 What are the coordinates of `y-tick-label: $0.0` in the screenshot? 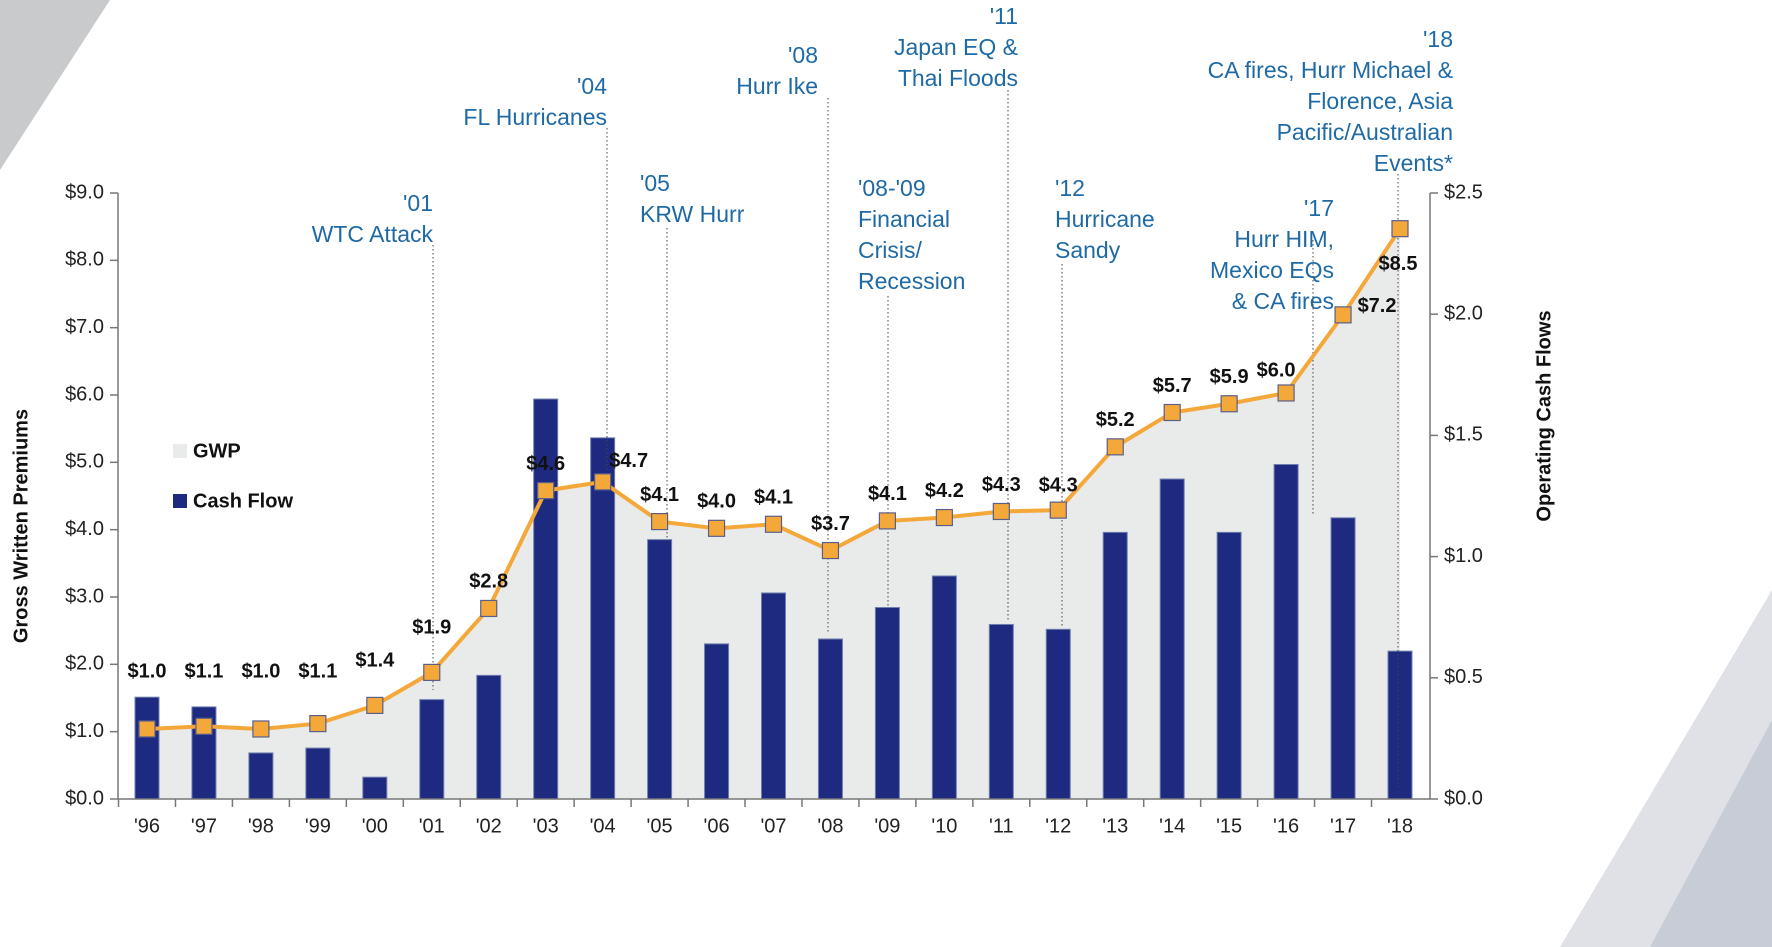 It's located at (84, 798).